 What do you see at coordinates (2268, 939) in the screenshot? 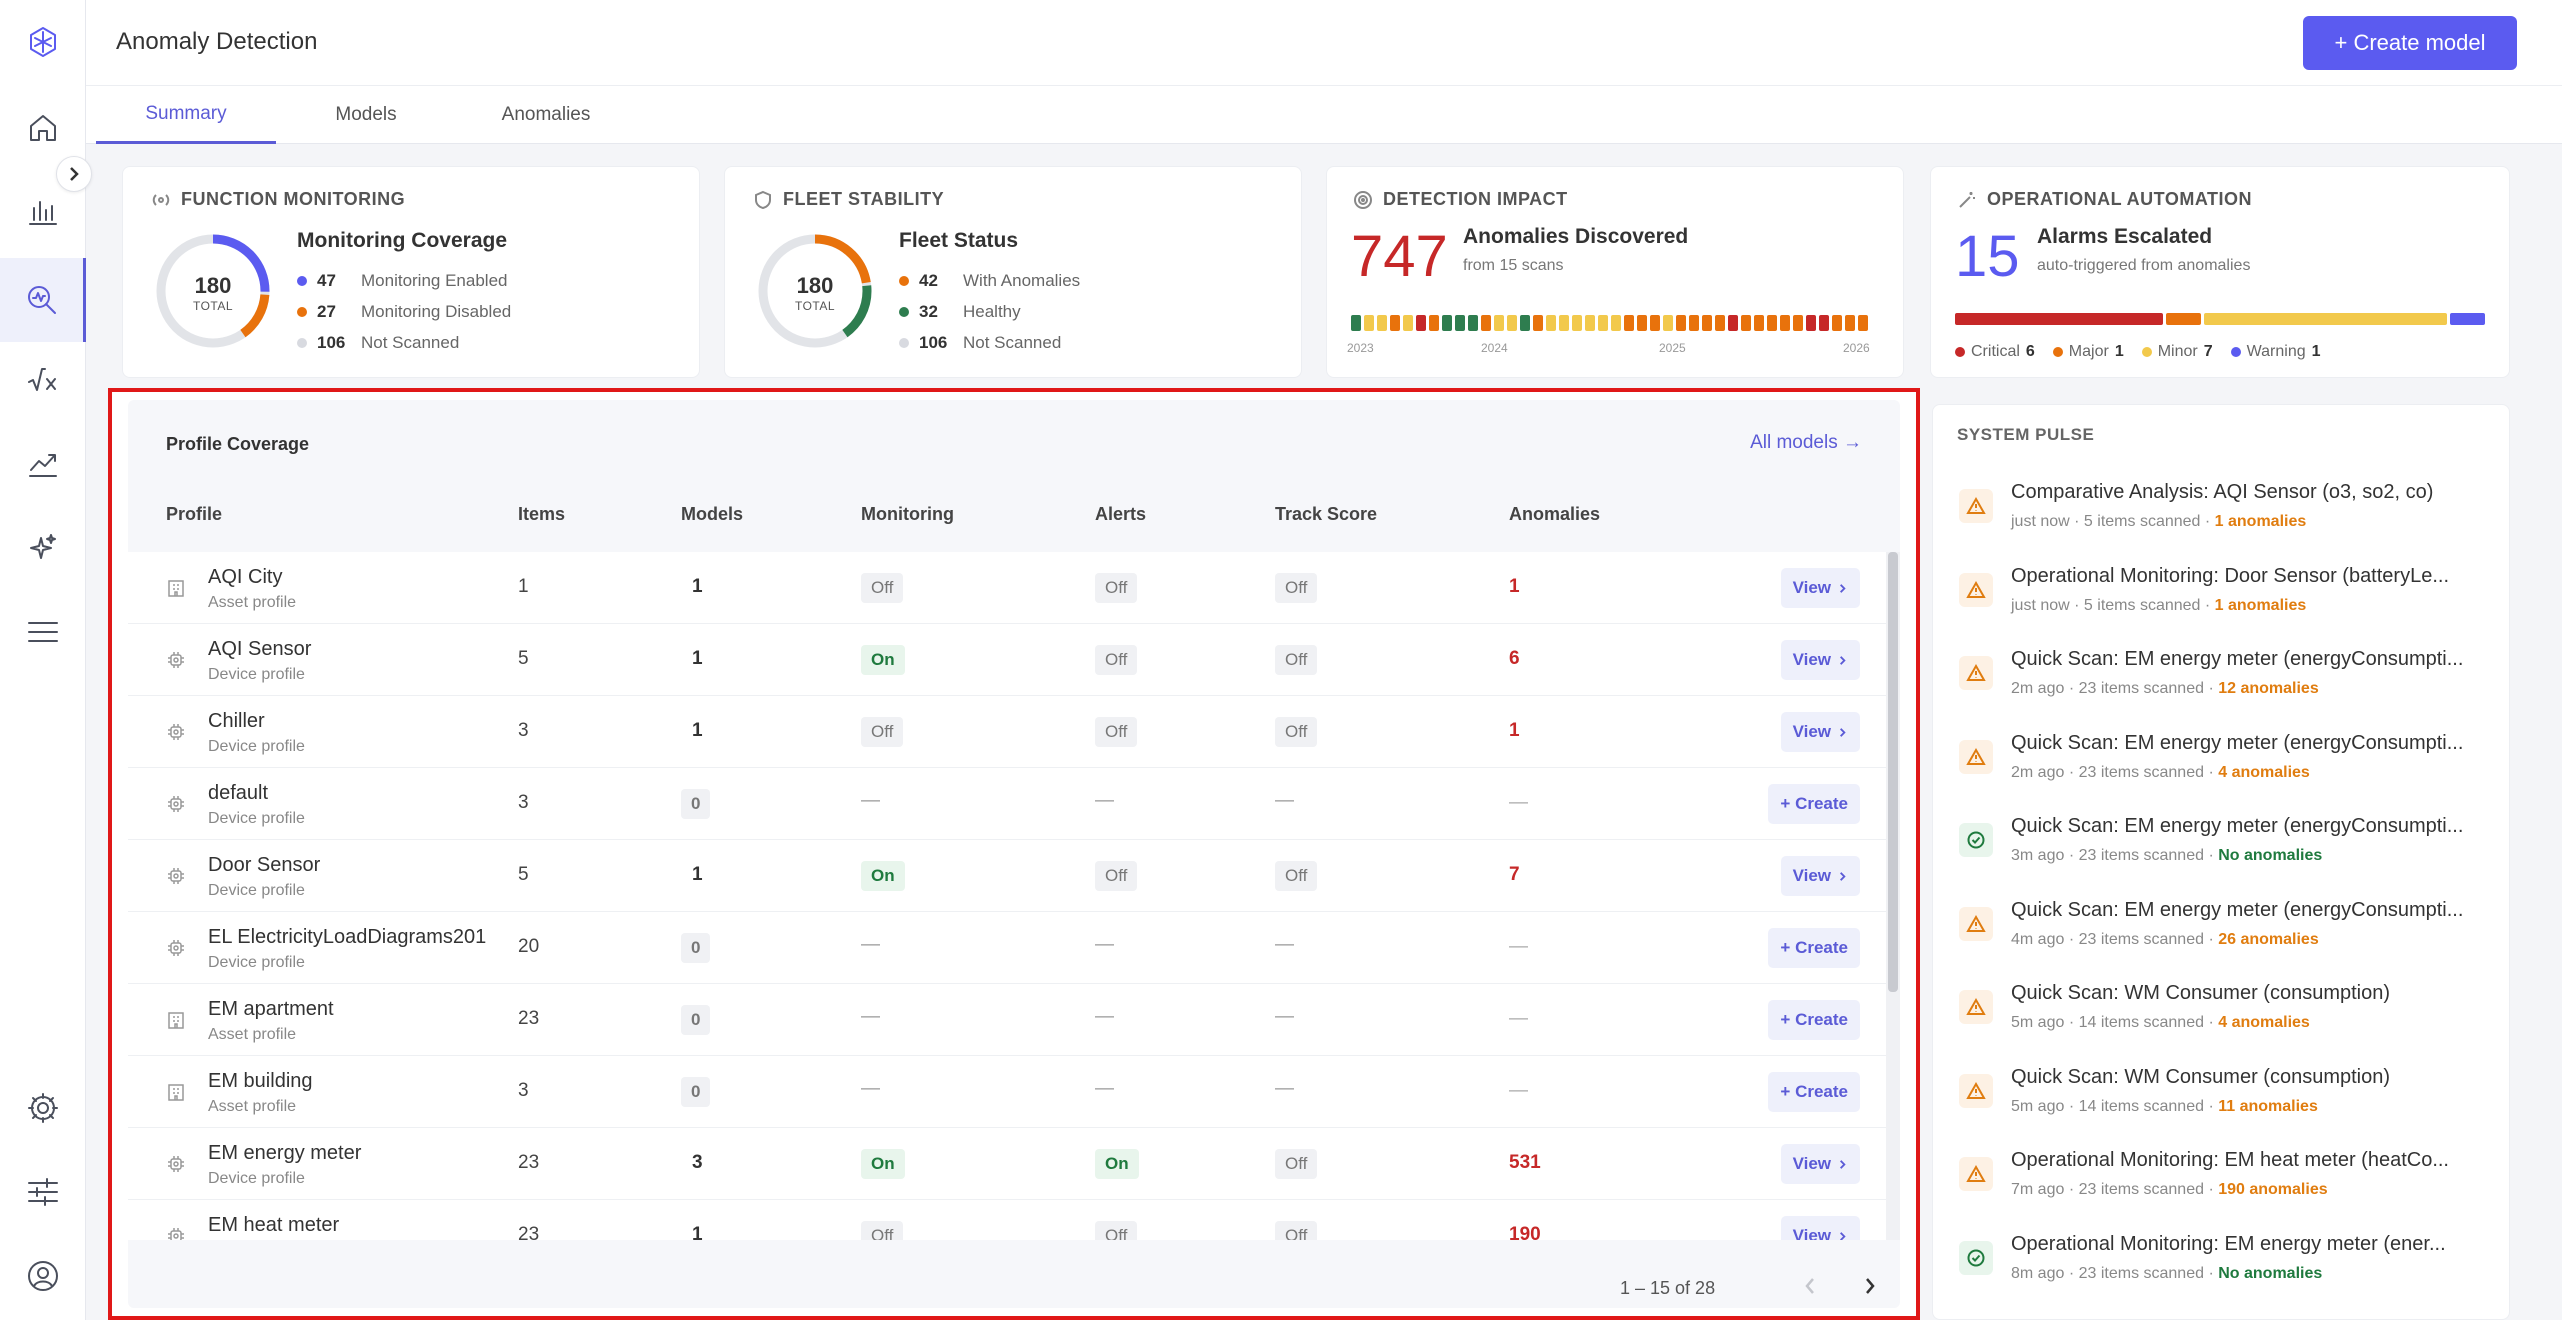
I see `pulse-result: 26 anomalies` at bounding box center [2268, 939].